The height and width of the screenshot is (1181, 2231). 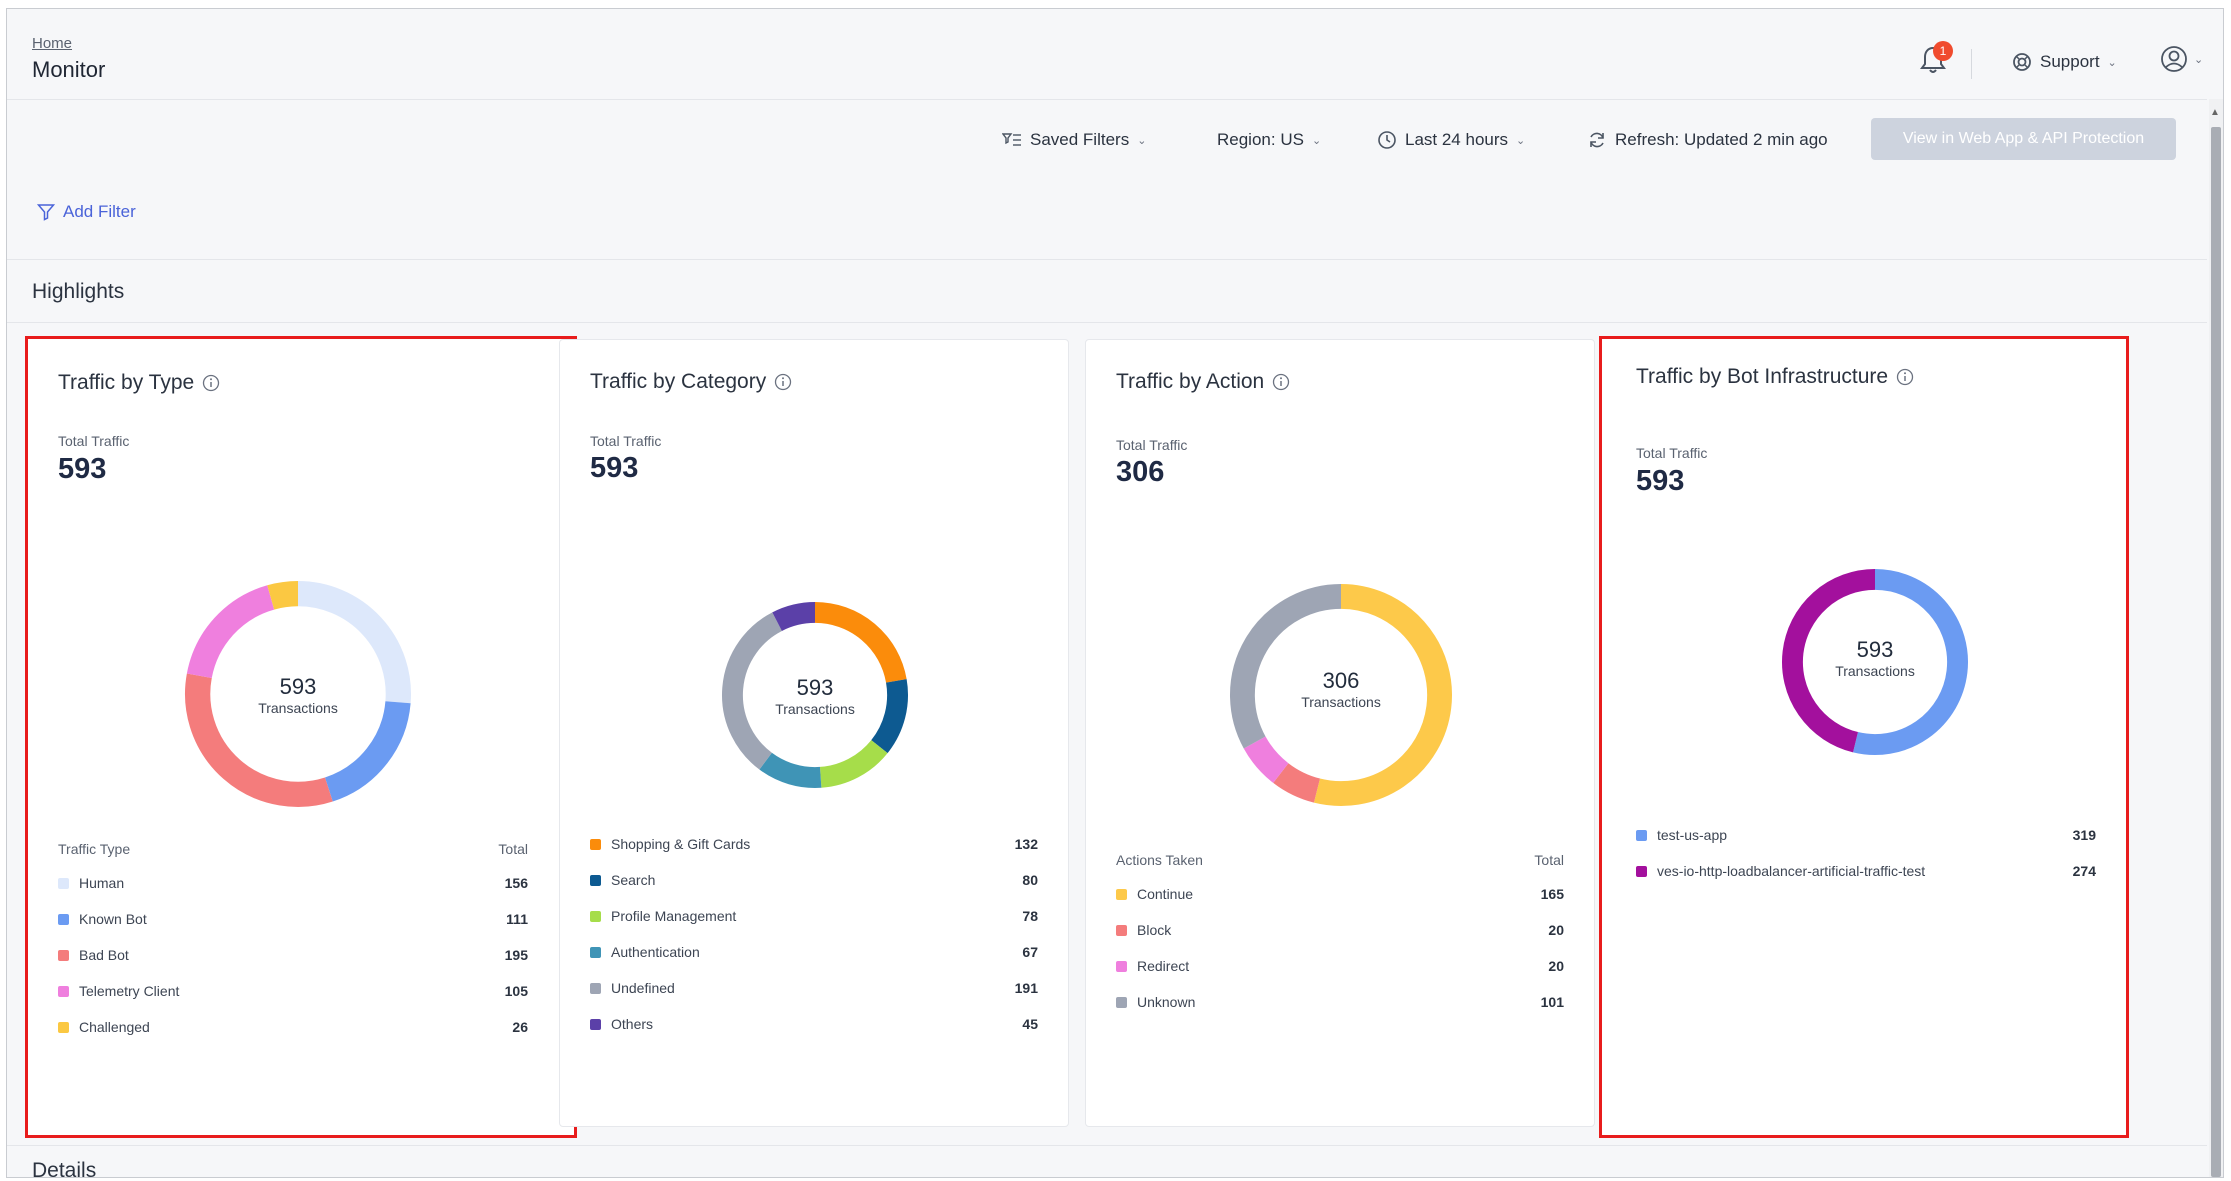 What do you see at coordinates (1152, 966) in the screenshot?
I see `legend-item-left: Redirect` at bounding box center [1152, 966].